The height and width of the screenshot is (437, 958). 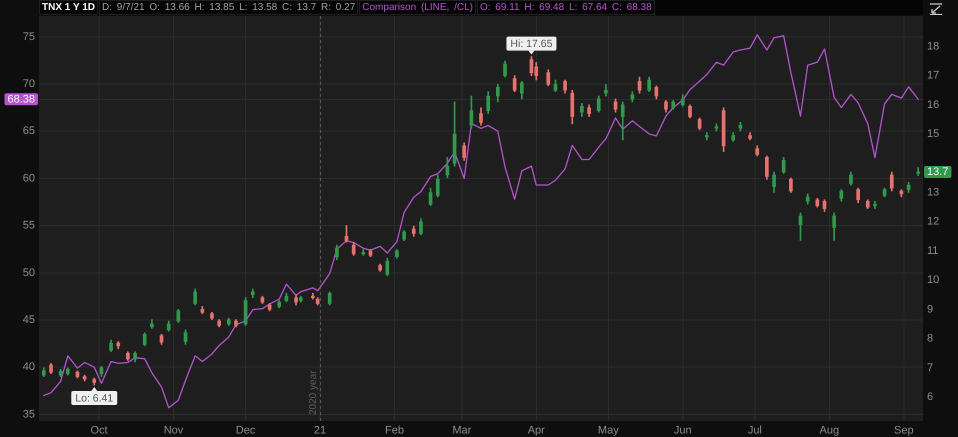 What do you see at coordinates (28, 367) in the screenshot?
I see `y-tick-label: 40` at bounding box center [28, 367].